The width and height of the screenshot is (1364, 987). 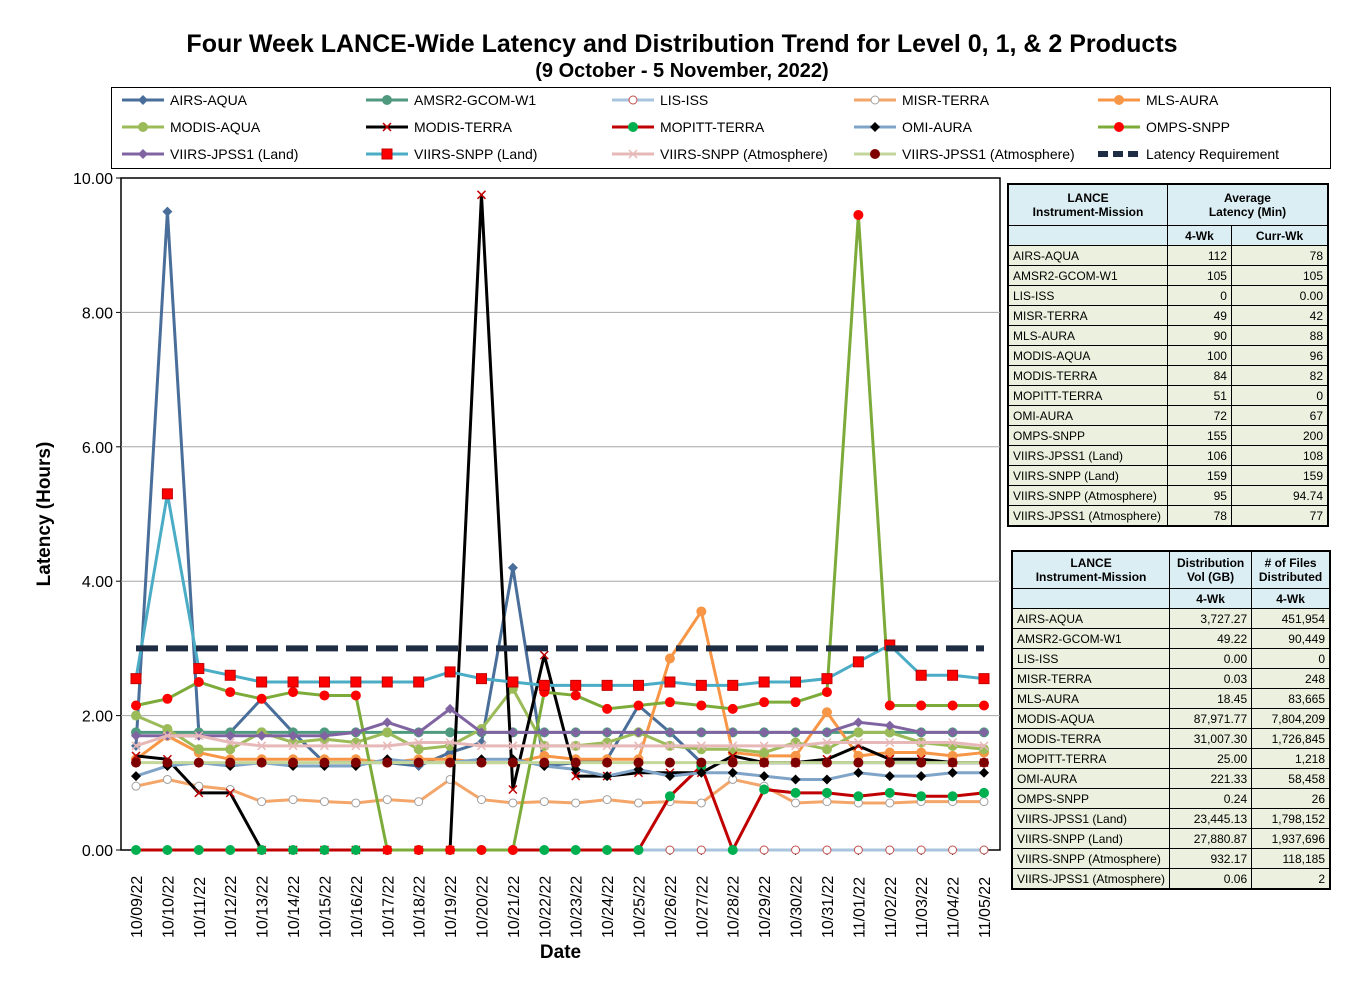 I want to click on legend-swatch, so click(x=387, y=100).